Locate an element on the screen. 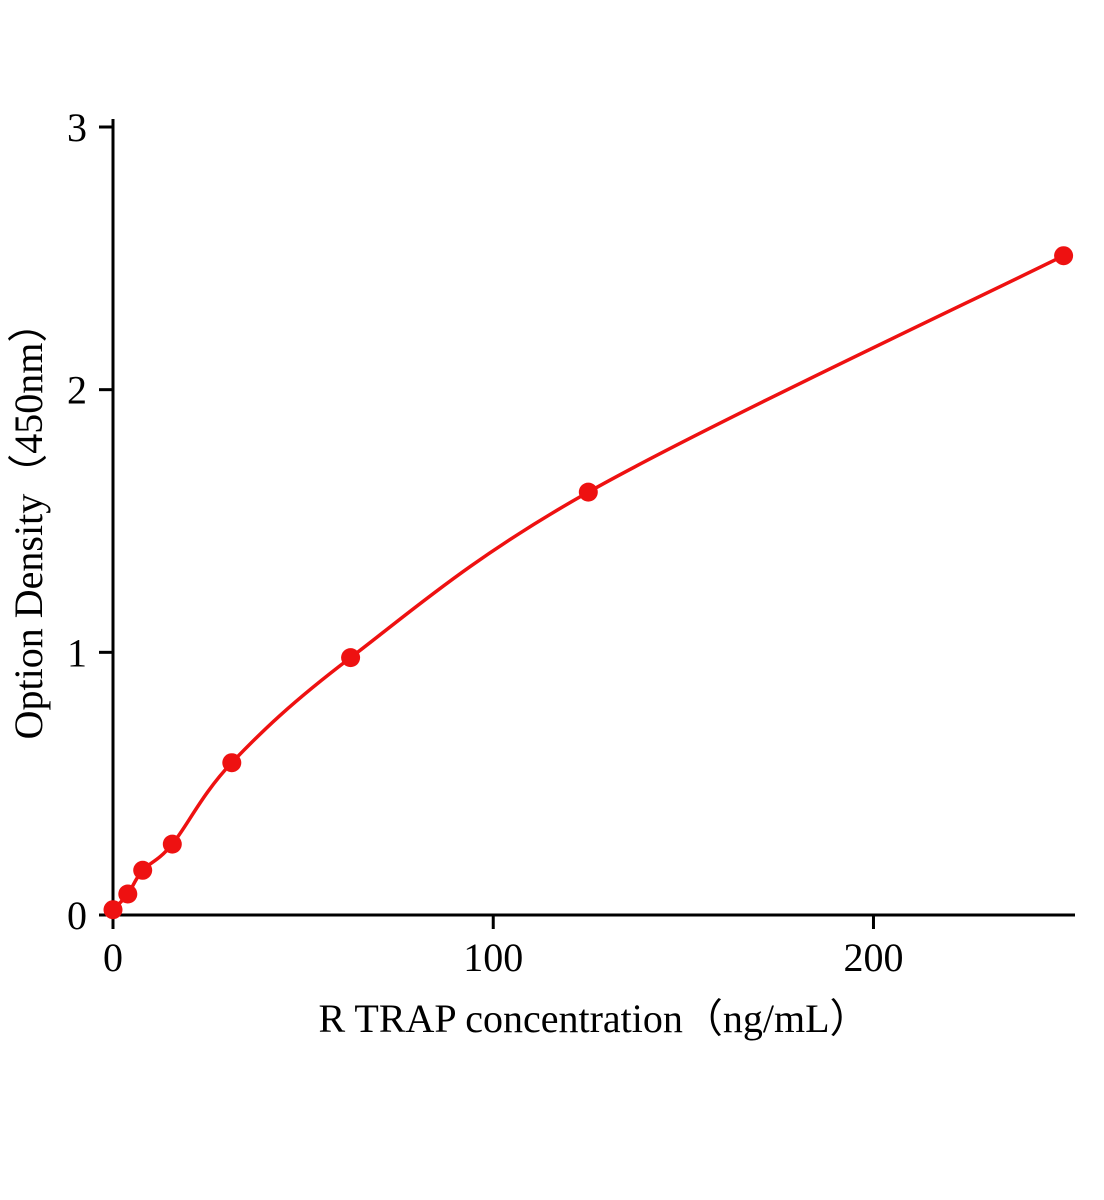 The height and width of the screenshot is (1200, 1104). x-axis-title: R TRAP concentration（ng/mL） is located at coordinates (593, 1018).